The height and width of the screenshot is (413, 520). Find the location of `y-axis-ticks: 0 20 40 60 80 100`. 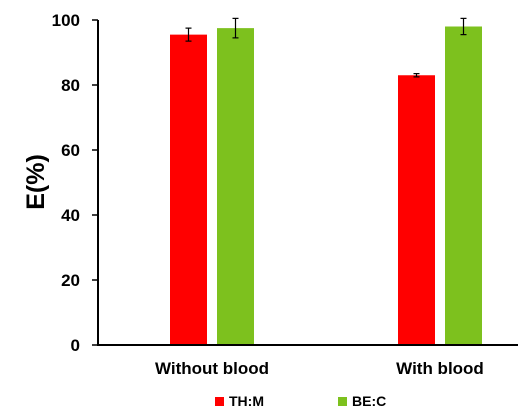

y-axis-ticks: 0 20 40 60 80 100 is located at coordinates (75, 183).